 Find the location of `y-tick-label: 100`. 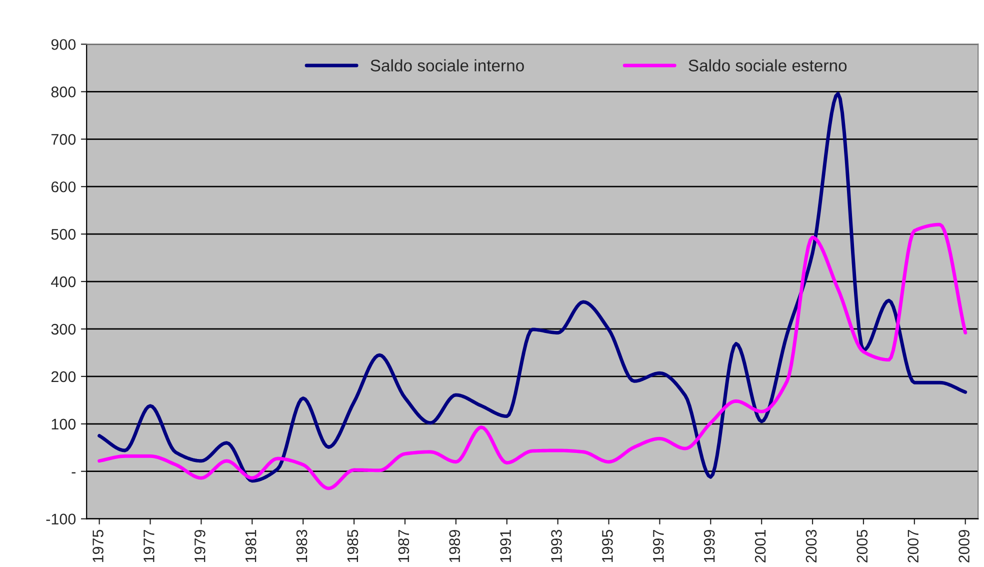

y-tick-label: 100 is located at coordinates (64, 424).